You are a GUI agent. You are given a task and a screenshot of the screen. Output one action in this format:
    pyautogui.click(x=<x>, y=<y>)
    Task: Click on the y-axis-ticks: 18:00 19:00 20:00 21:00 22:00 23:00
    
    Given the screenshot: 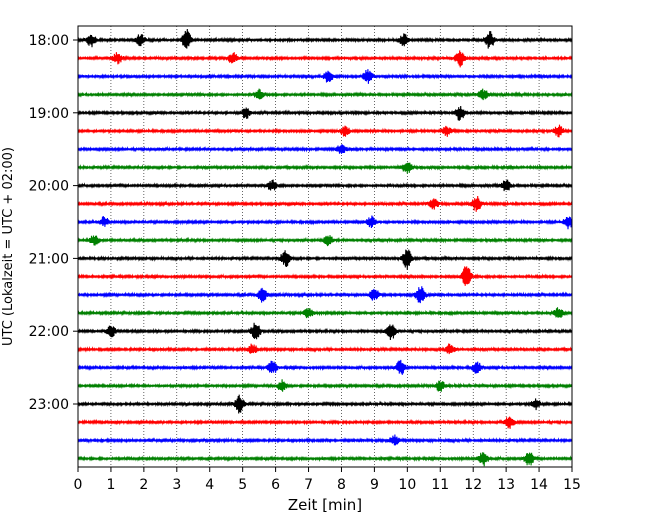 What is the action you would take?
    pyautogui.click(x=53, y=223)
    